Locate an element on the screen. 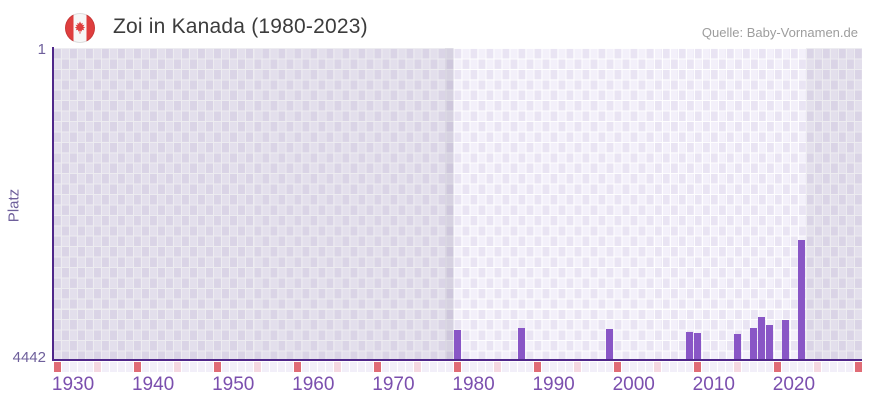 The width and height of the screenshot is (873, 402). no-rank-marker-faint-1993 is located at coordinates (578, 367).